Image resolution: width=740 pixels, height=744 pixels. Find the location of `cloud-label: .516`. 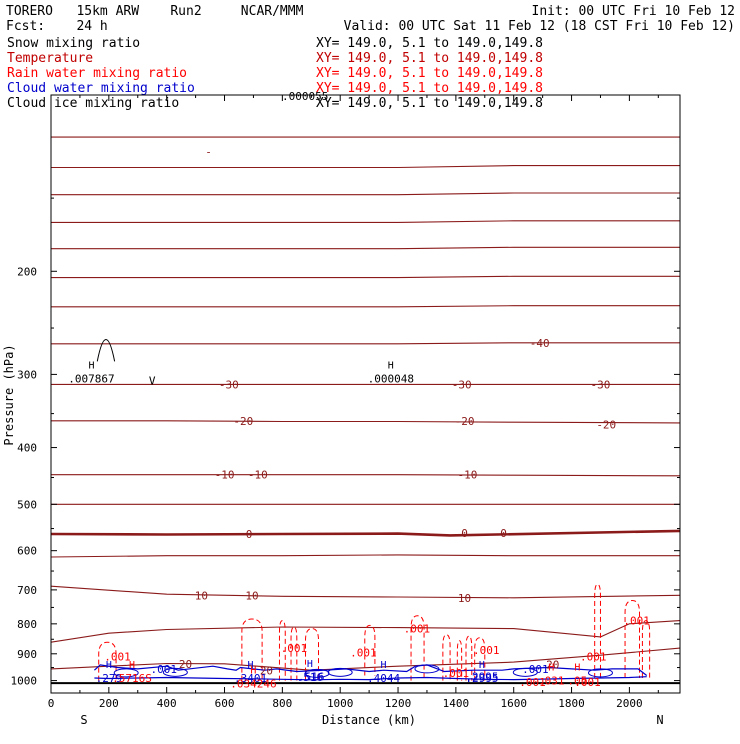

cloud-label: .516 is located at coordinates (311, 677).